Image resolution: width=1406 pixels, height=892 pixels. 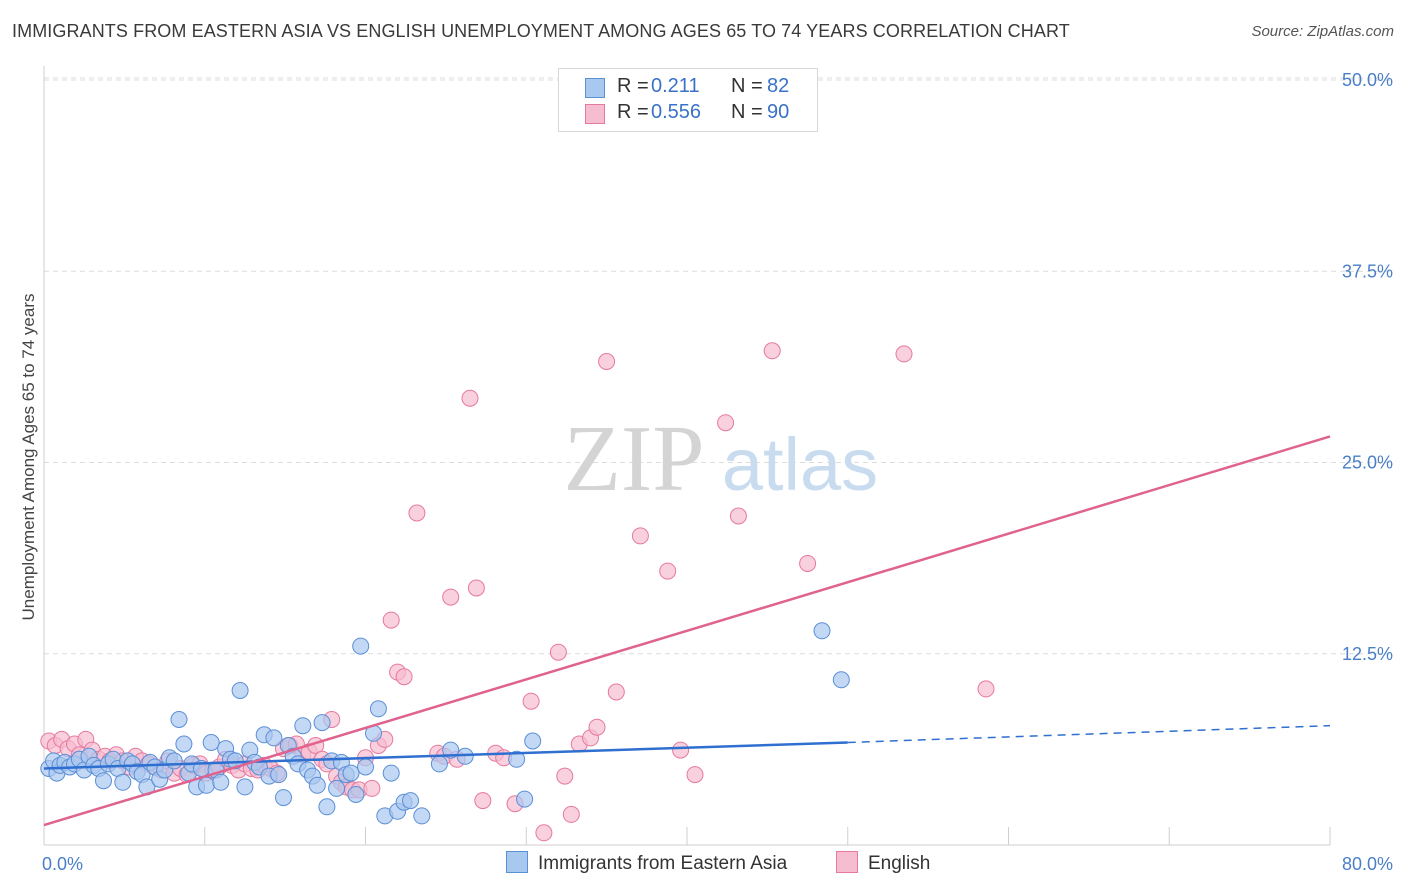 I want to click on y-tick-label: 25.0%, so click(x=1367, y=463).